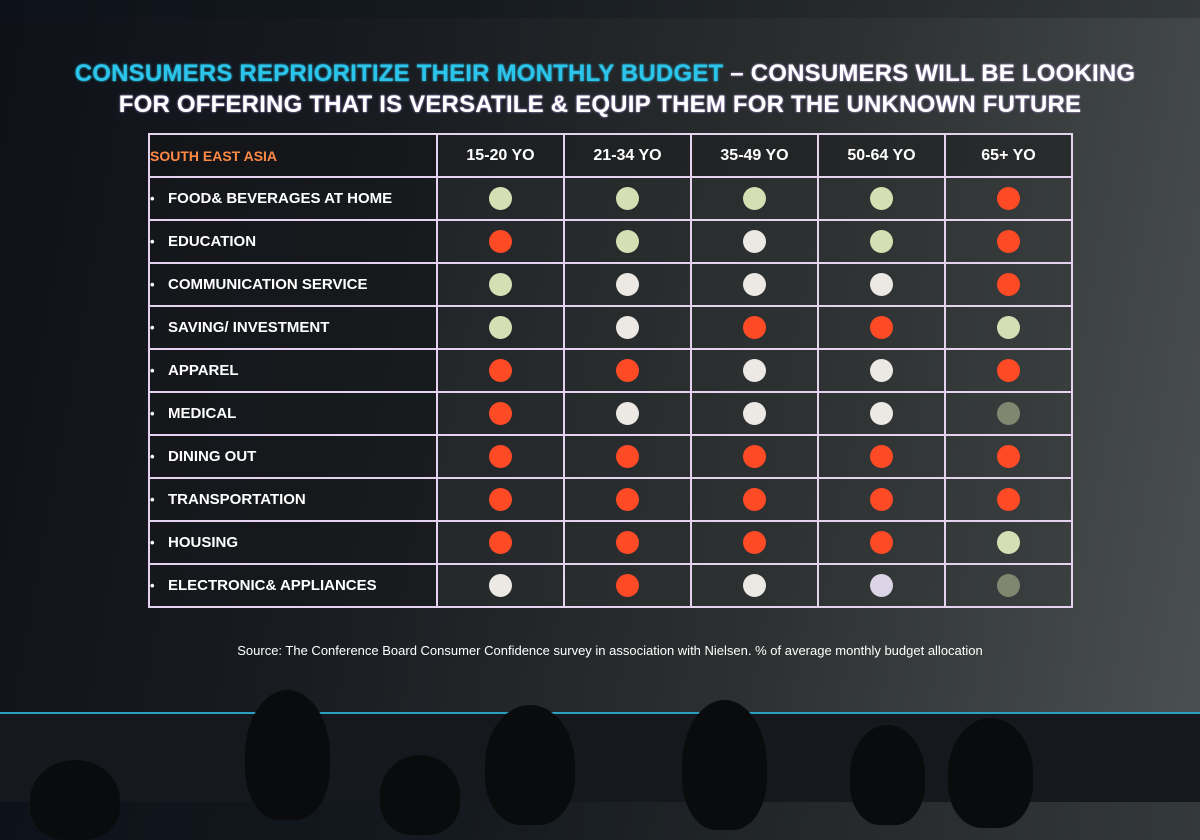  What do you see at coordinates (272, 585) in the screenshot?
I see `row-label-text: ELECTRONIC& APPLIANCES` at bounding box center [272, 585].